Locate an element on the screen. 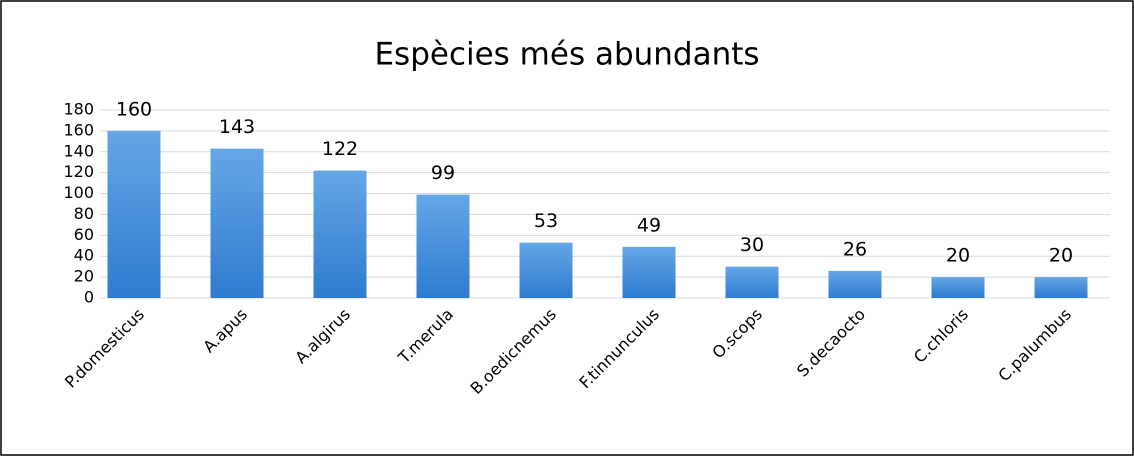 The height and width of the screenshot is (456, 1134). data-label: 122 is located at coordinates (340, 149).